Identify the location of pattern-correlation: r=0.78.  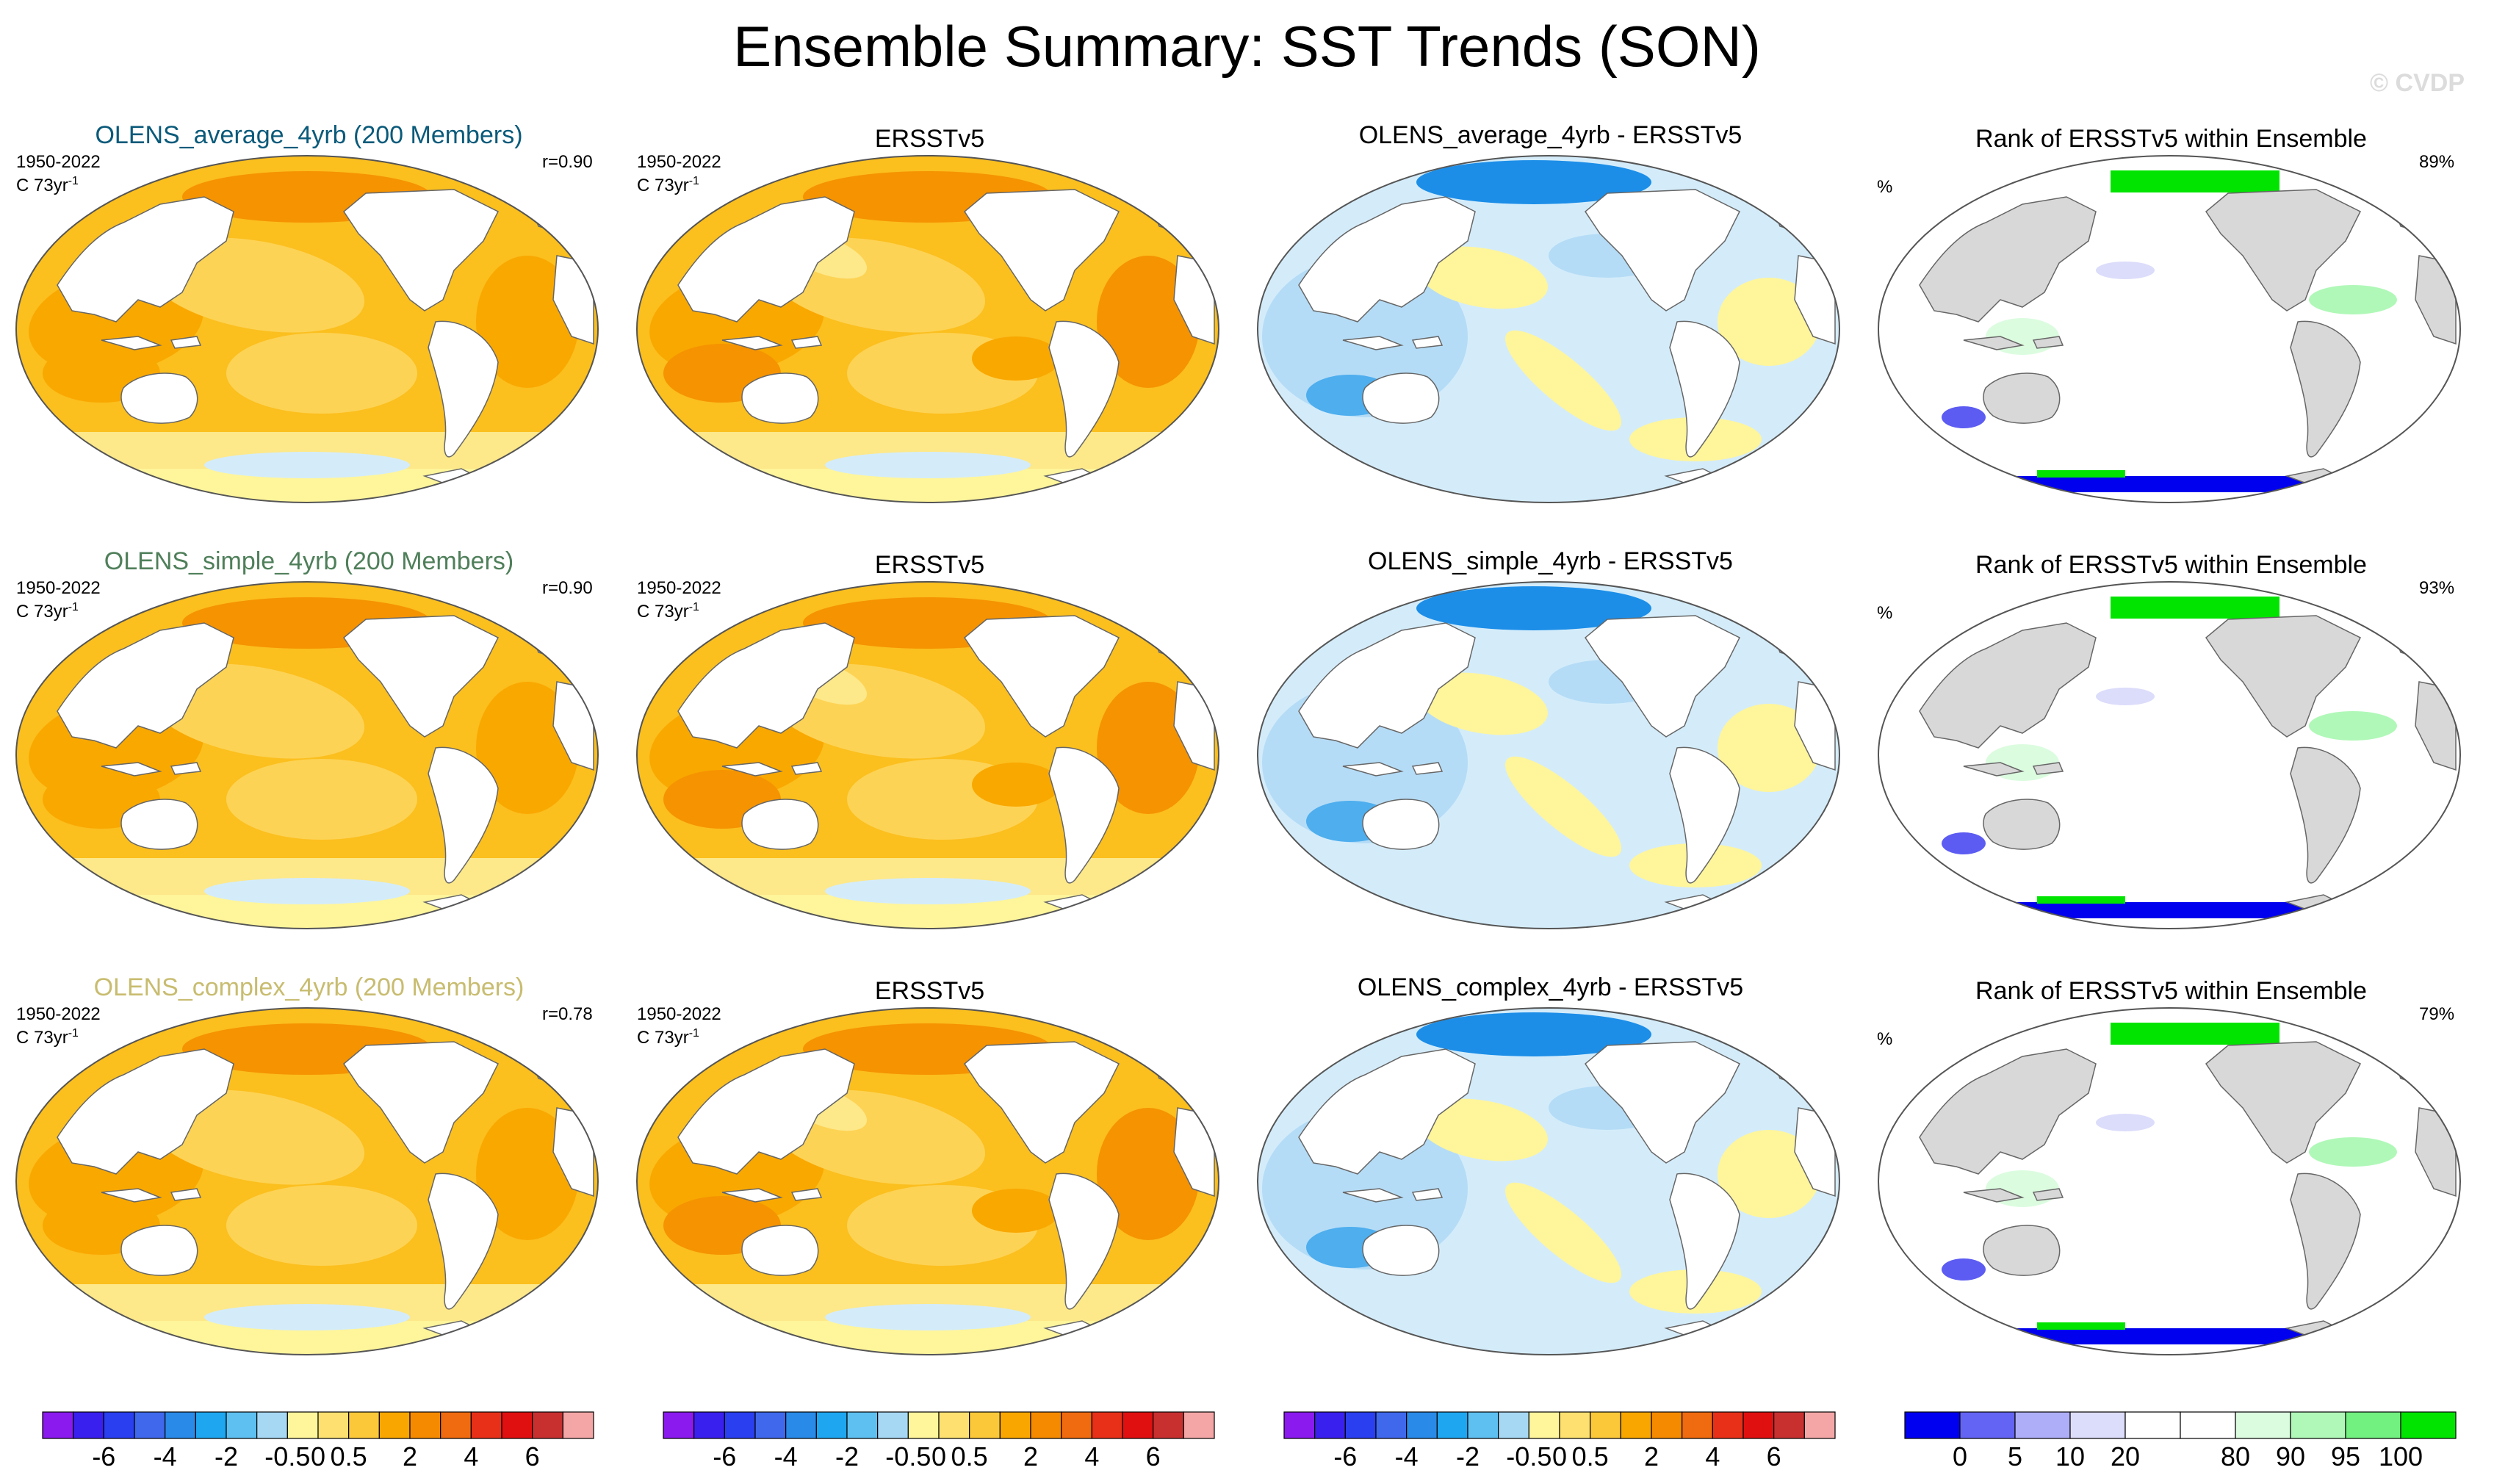
(567, 1014).